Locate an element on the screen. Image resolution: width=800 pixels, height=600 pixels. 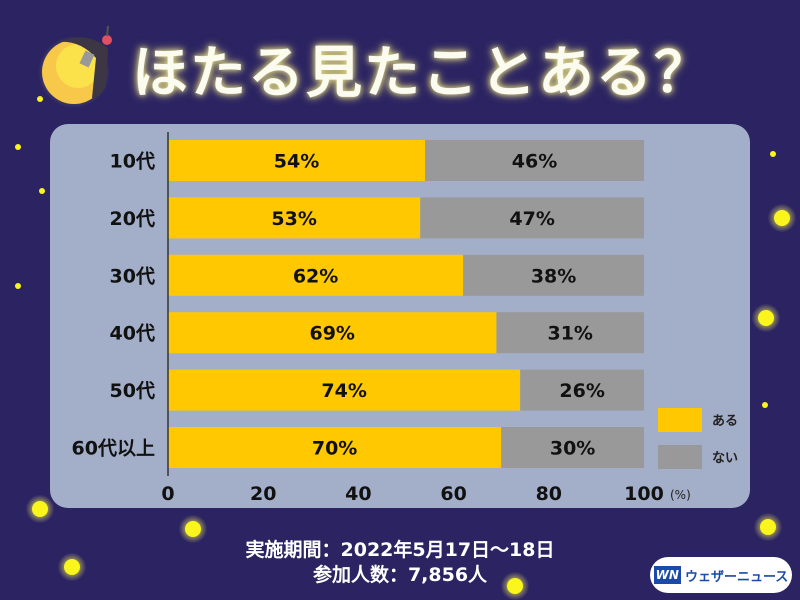
x-unit-label: (%) is located at coordinates (680, 495).